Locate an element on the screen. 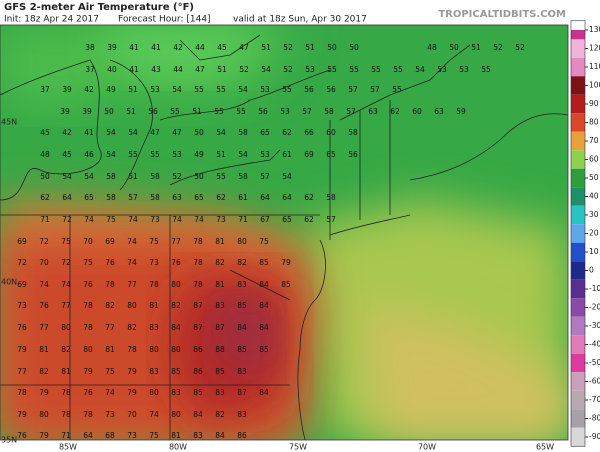 This screenshot has width=600, height=452. station-value: 69 is located at coordinates (309, 154).